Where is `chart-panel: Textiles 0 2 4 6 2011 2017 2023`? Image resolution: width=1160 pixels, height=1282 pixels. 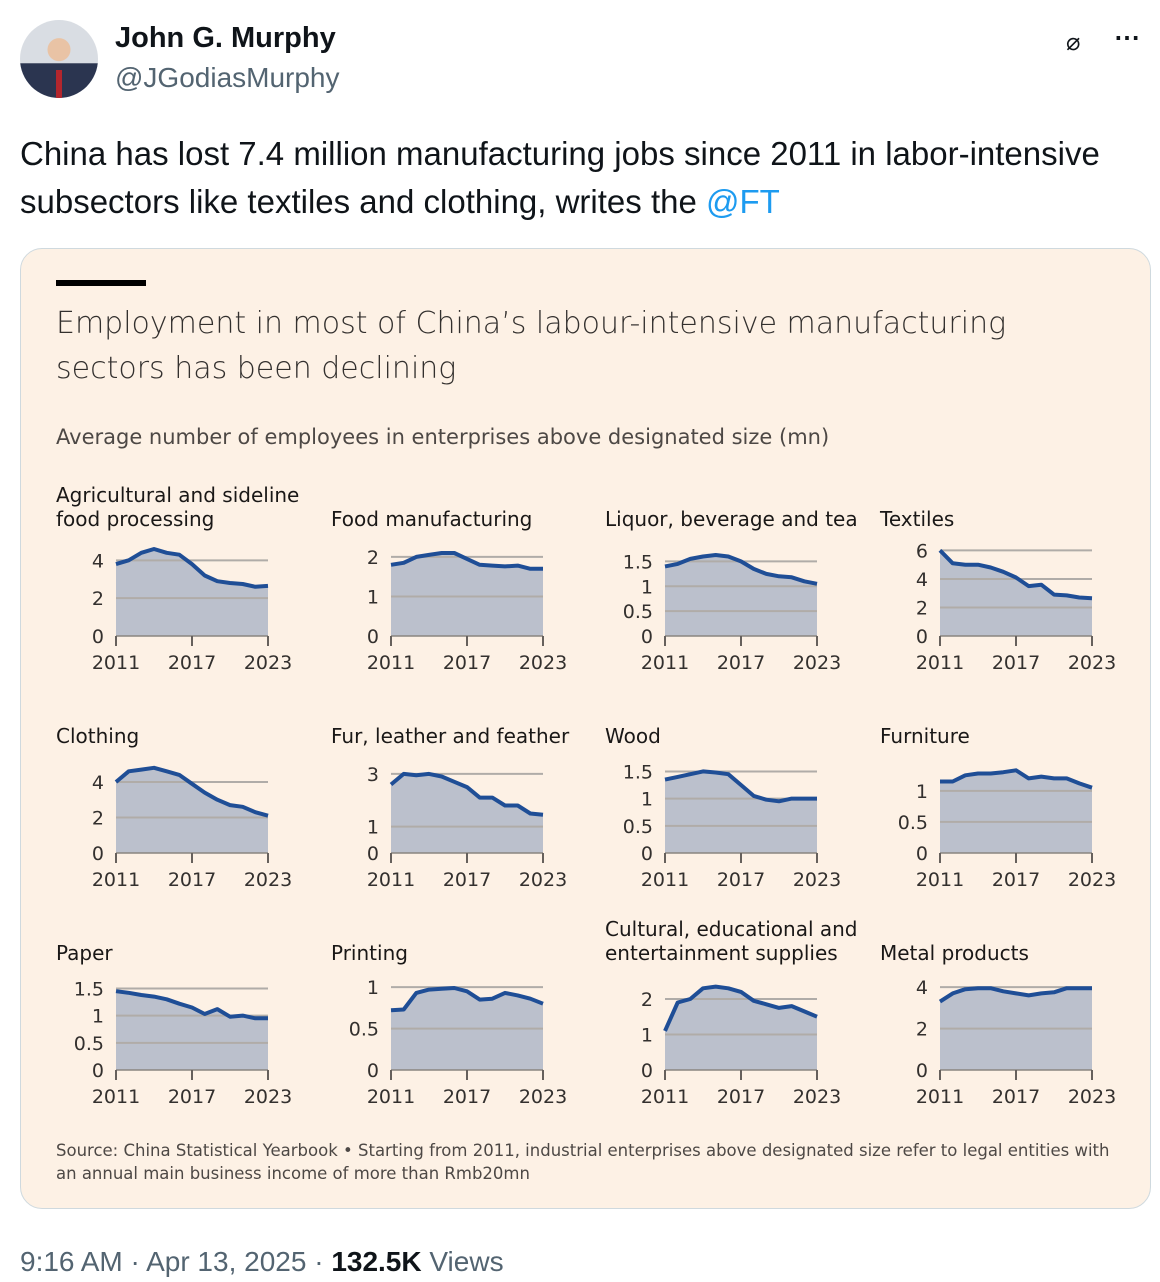
chart-panel: Textiles 0 2 4 6 2011 2017 2023 is located at coordinates (1015, 581).